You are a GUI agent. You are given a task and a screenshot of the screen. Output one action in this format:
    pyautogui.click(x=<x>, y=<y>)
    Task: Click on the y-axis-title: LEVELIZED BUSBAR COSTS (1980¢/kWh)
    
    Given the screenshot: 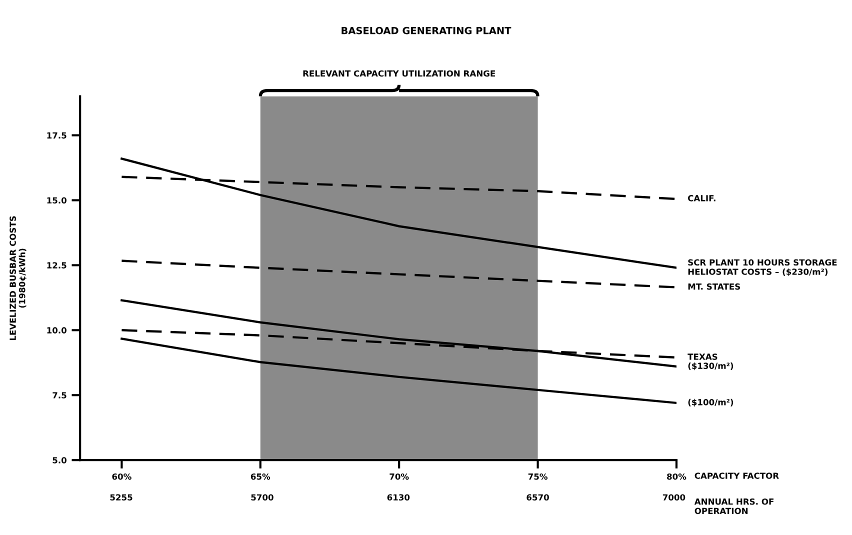 What is the action you would take?
    pyautogui.click(x=18, y=278)
    